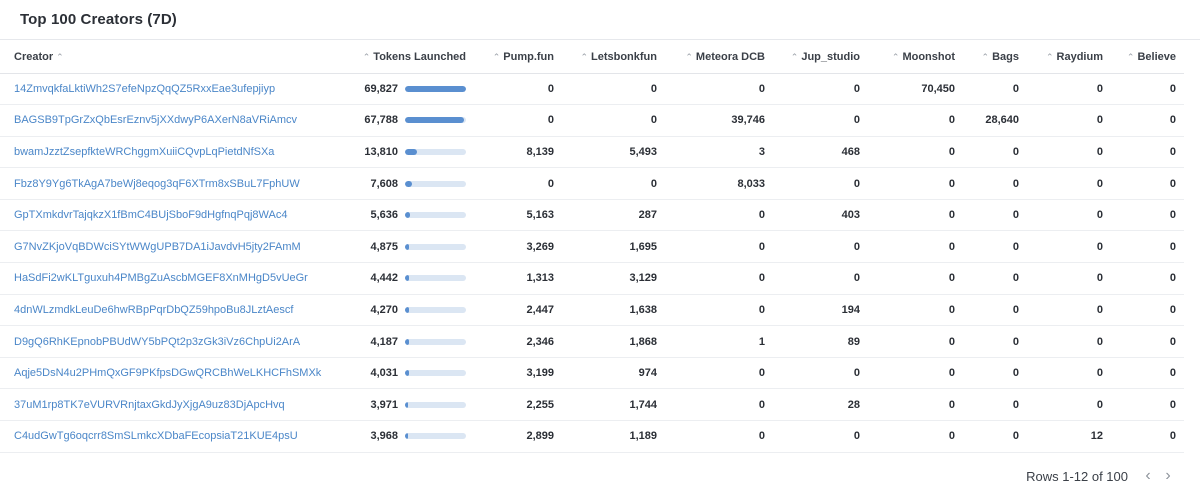  What do you see at coordinates (384, 404) in the screenshot?
I see `tokens-launched-value: 3,971` at bounding box center [384, 404].